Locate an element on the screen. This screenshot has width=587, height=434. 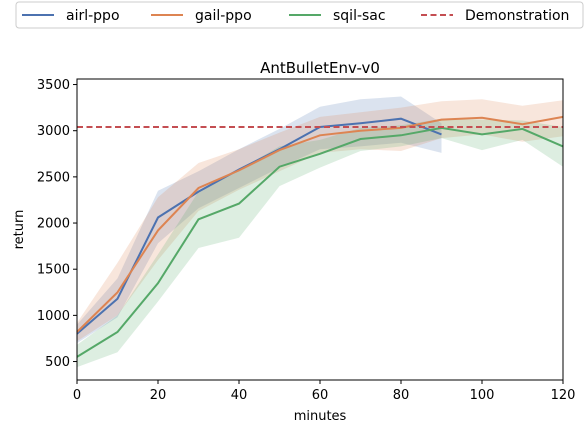
y-tick: 500 is located at coordinates (61, 362).